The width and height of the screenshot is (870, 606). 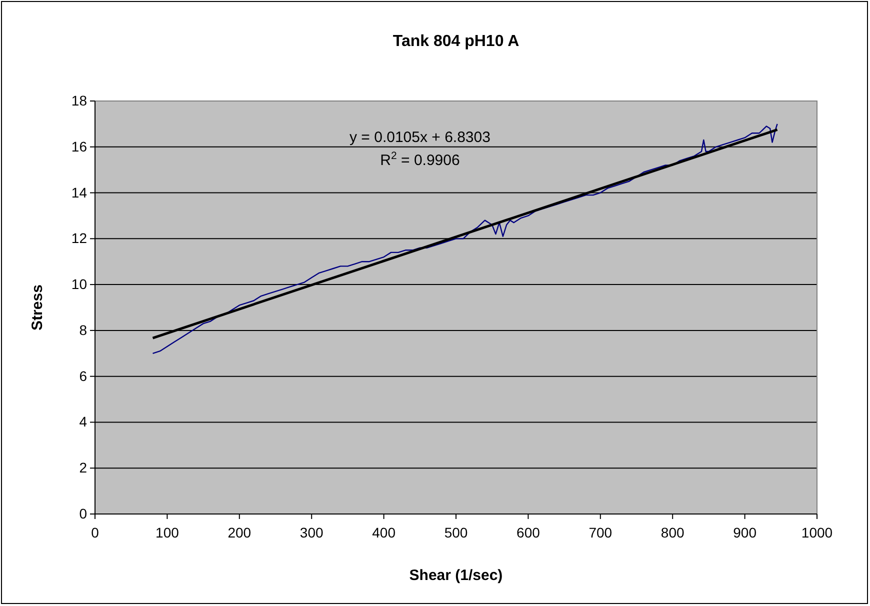 I want to click on x-tick-label: 500, so click(x=456, y=532).